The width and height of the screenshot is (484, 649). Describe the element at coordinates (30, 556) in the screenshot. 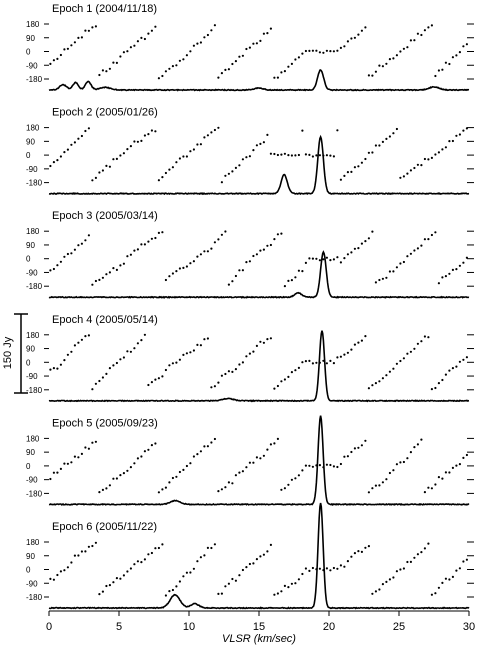

I see `phase-tick-label: 90` at that location.